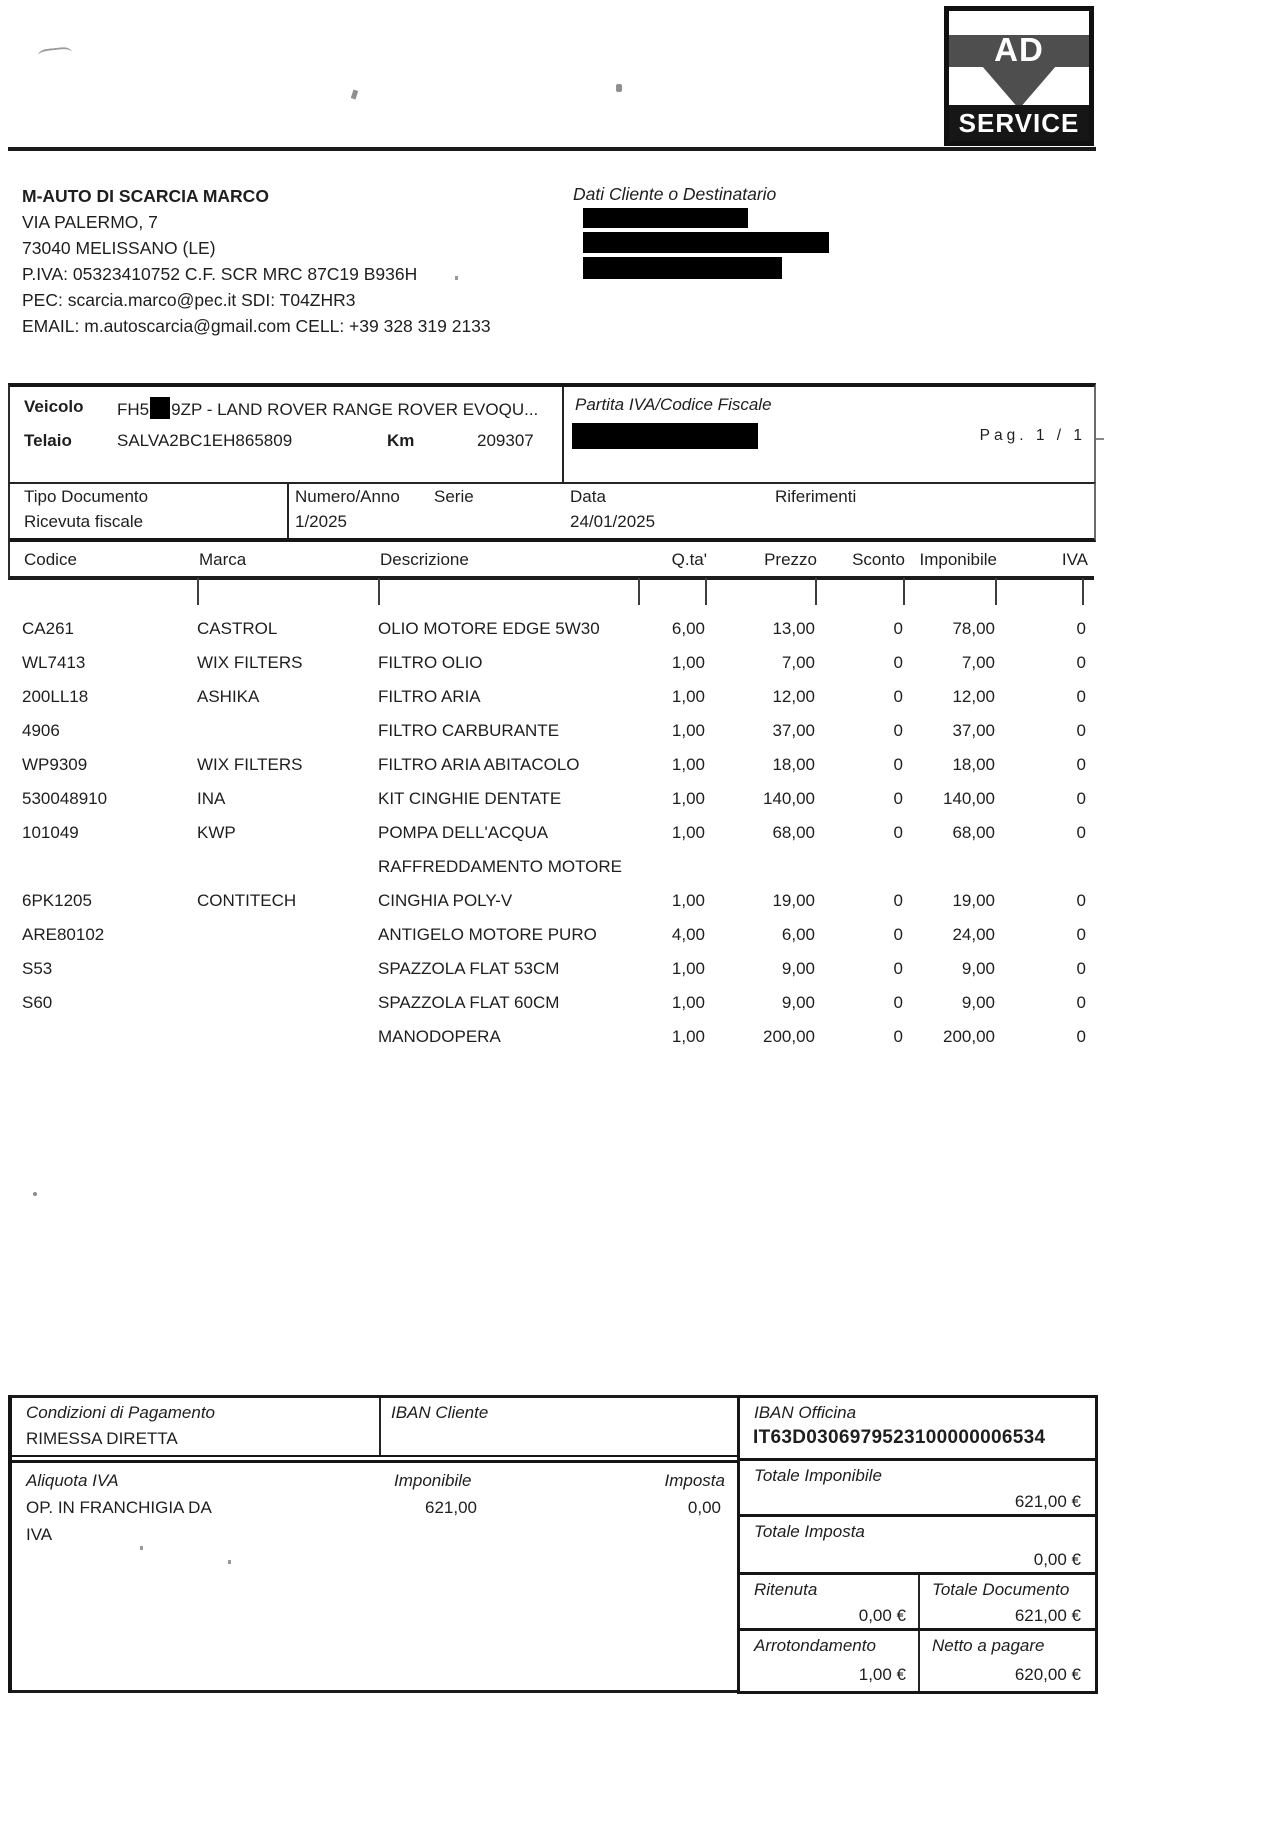 The height and width of the screenshot is (1826, 1280). What do you see at coordinates (211, 798) in the screenshot?
I see `table-cell: INA` at bounding box center [211, 798].